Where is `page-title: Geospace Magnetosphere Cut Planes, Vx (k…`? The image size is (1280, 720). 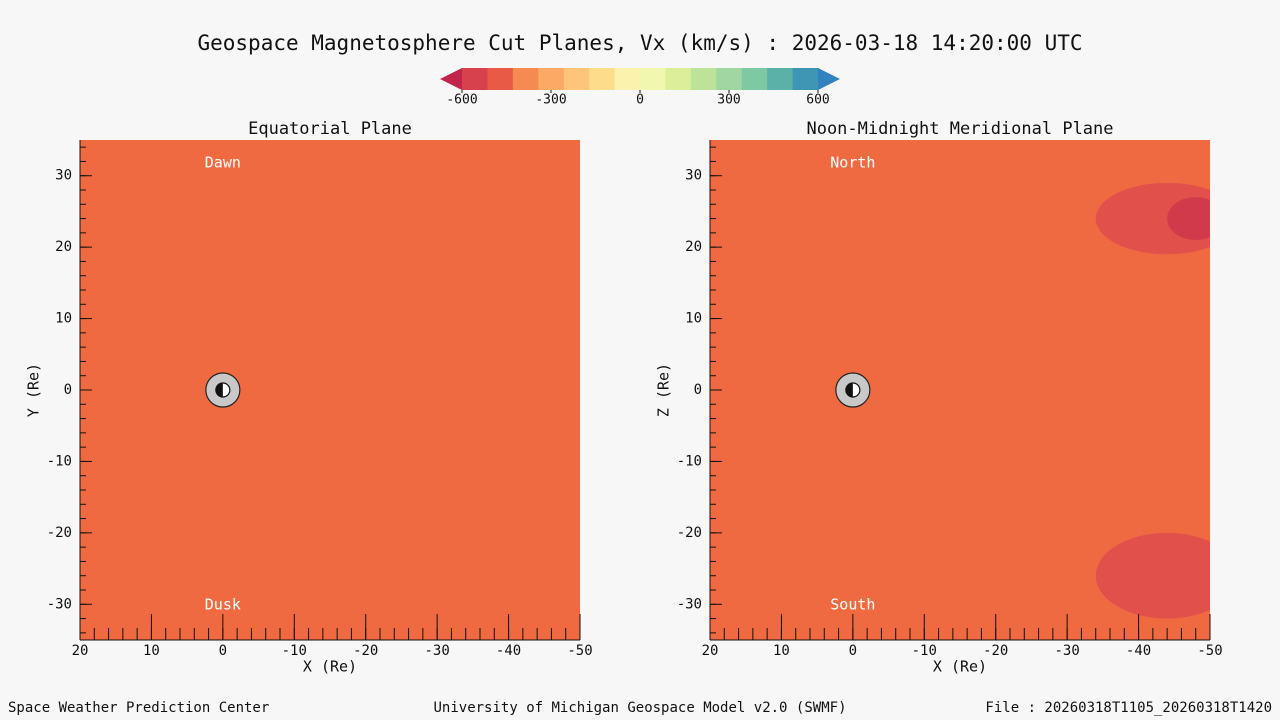 page-title: Geospace Magnetosphere Cut Planes, Vx (k… is located at coordinates (639, 43).